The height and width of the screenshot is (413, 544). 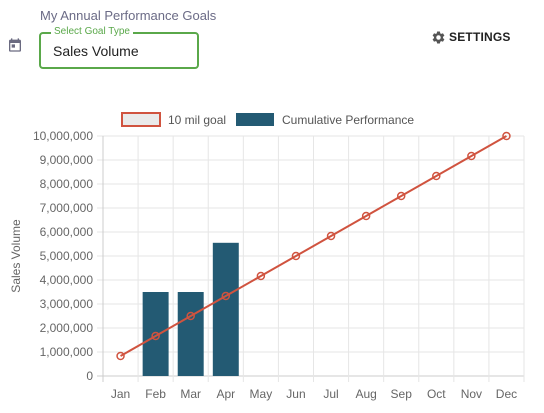 I want to click on x-tick-label: Jun, so click(x=295, y=394).